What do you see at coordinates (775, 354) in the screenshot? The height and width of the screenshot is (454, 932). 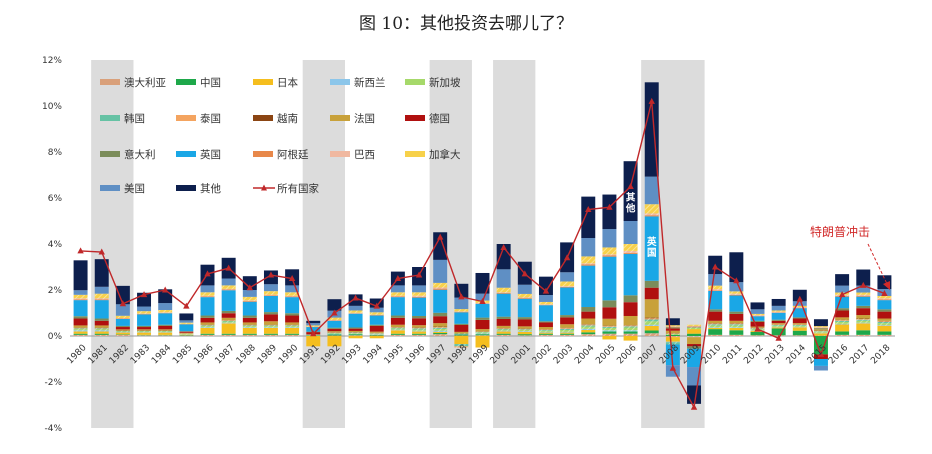 I see `x-tick-label: 2013` at bounding box center [775, 354].